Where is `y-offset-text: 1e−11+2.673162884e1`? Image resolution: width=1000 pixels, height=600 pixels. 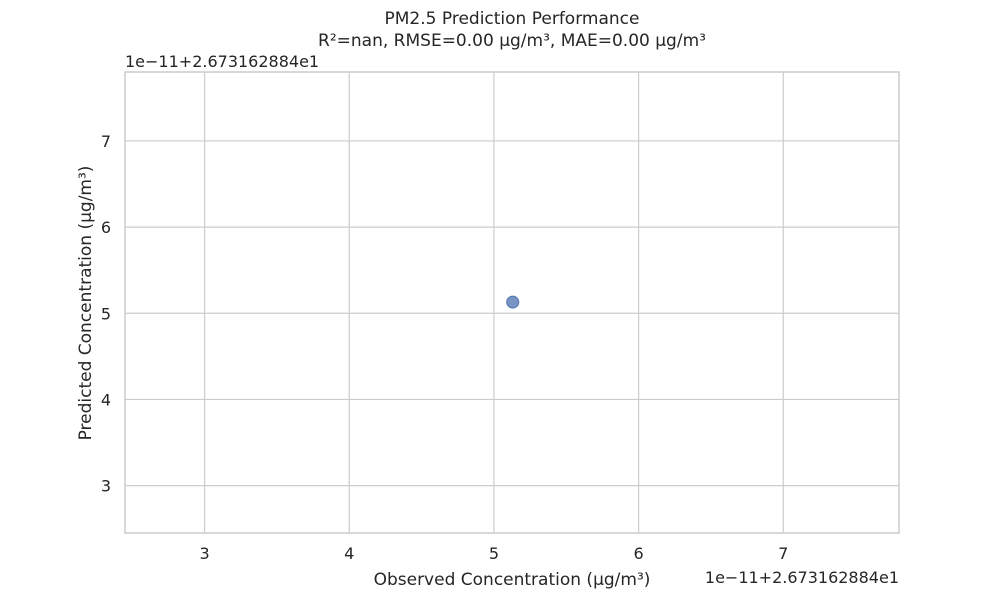
y-offset-text: 1e−11+2.673162884e1 is located at coordinates (222, 61).